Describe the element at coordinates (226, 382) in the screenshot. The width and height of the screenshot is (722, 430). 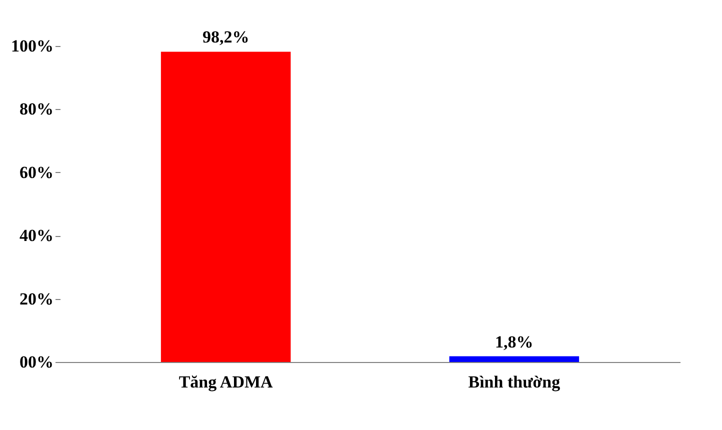
I see `x-tick-label: Tăng ADMA` at that location.